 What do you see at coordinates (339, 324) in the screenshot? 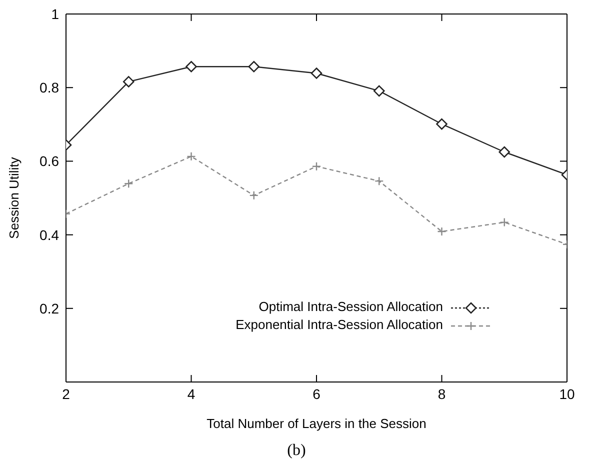
I see `legend-label: Exponential Intra-Session Allocation` at bounding box center [339, 324].